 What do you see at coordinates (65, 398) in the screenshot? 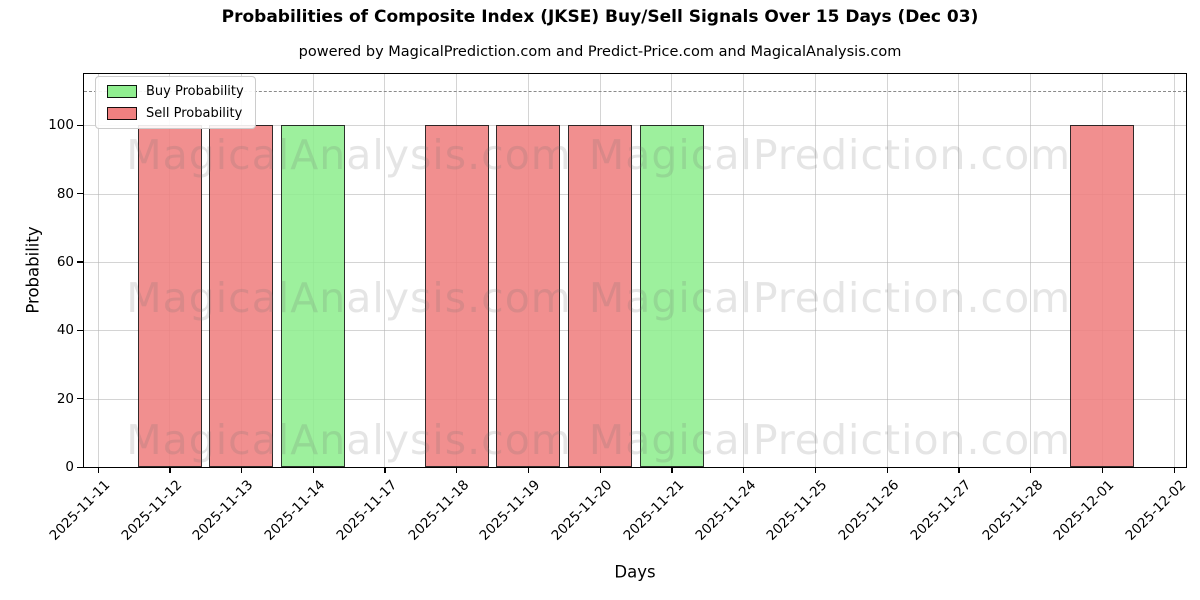
I see `y-tick-label: 20` at bounding box center [65, 398].